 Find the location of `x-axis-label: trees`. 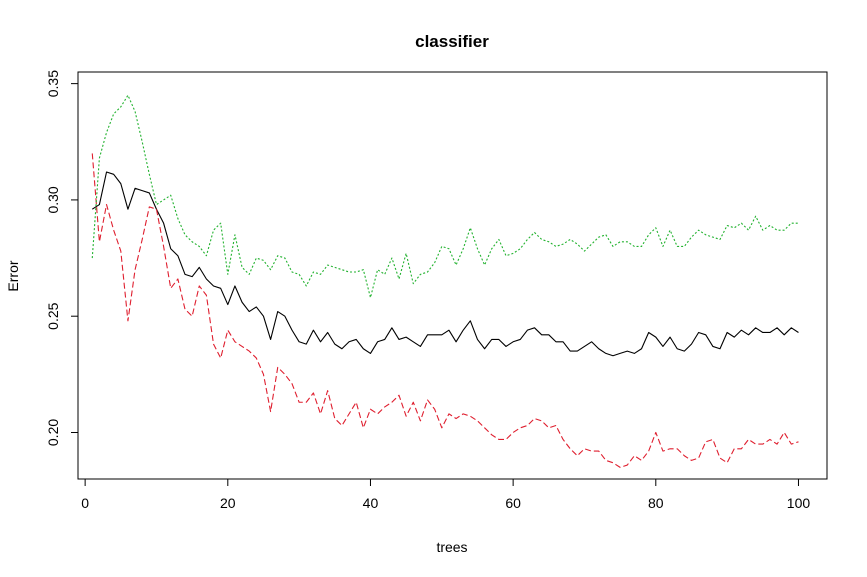

x-axis-label: trees is located at coordinates (451, 547).